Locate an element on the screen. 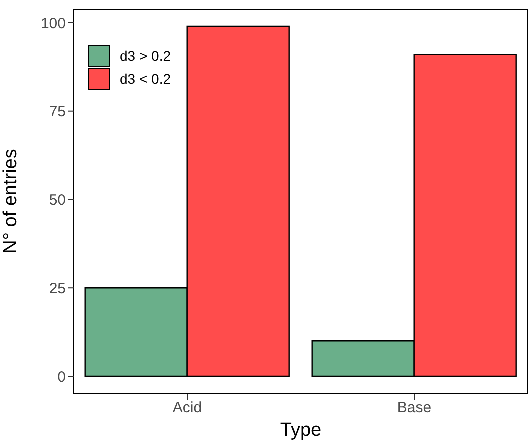  x-tick-label: Base is located at coordinates (414, 408).